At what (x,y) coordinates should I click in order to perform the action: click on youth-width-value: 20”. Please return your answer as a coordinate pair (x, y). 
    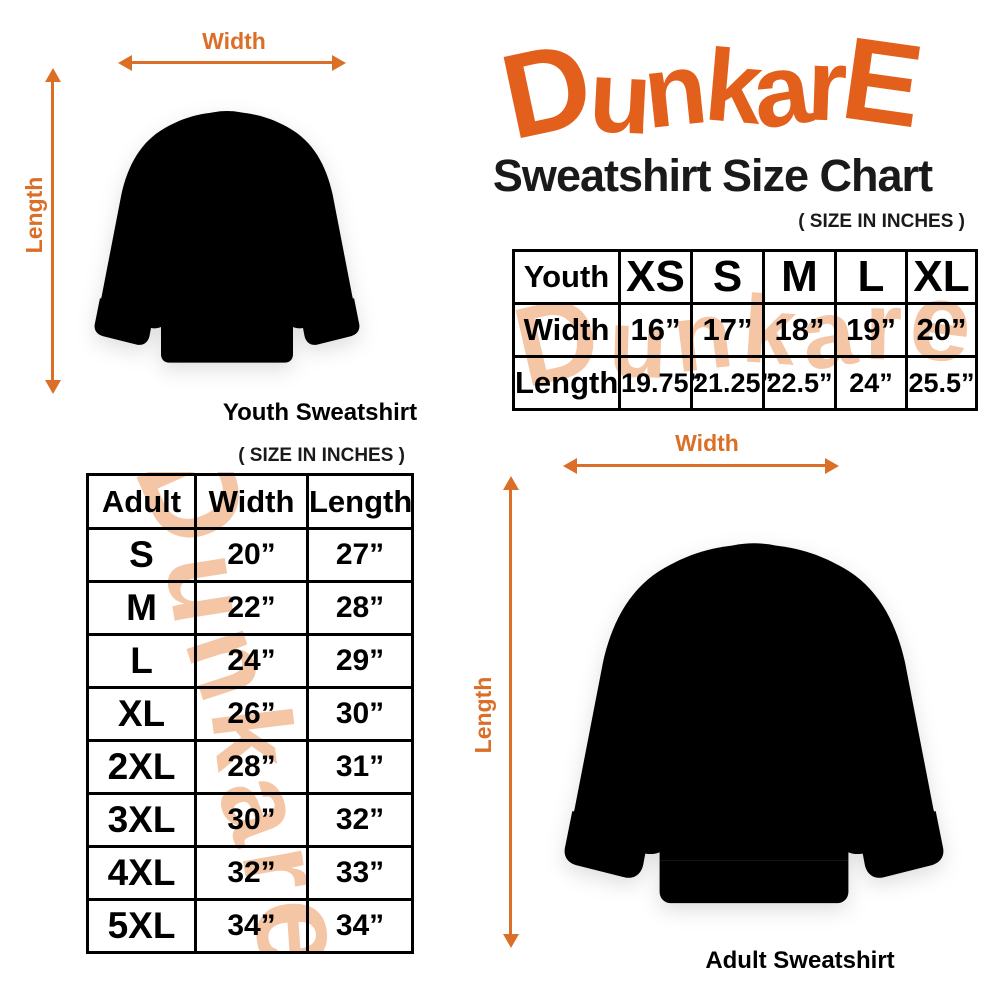
    Looking at the image, I should click on (941, 330).